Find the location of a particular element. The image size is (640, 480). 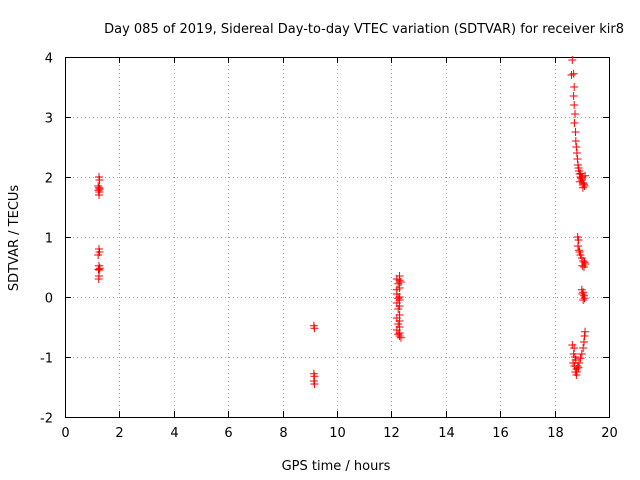

y-tick-label: 3 is located at coordinates (49, 119).